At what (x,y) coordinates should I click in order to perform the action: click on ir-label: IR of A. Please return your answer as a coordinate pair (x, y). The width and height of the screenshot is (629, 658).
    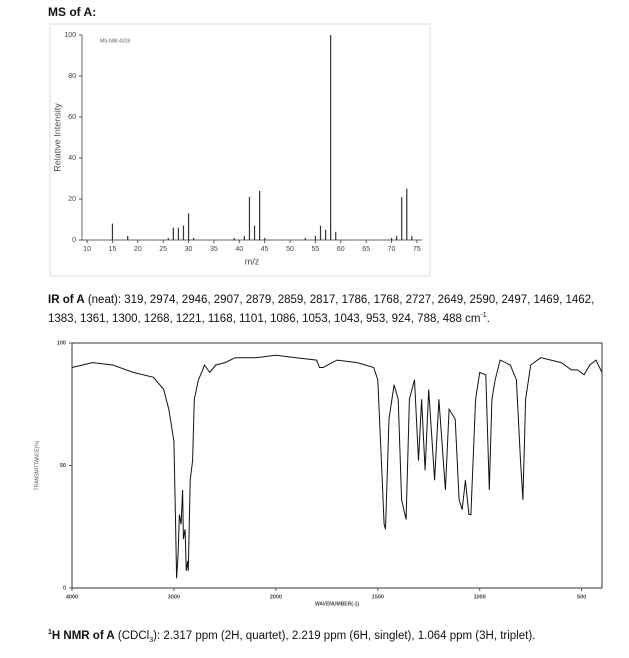
    Looking at the image, I should click on (66, 300).